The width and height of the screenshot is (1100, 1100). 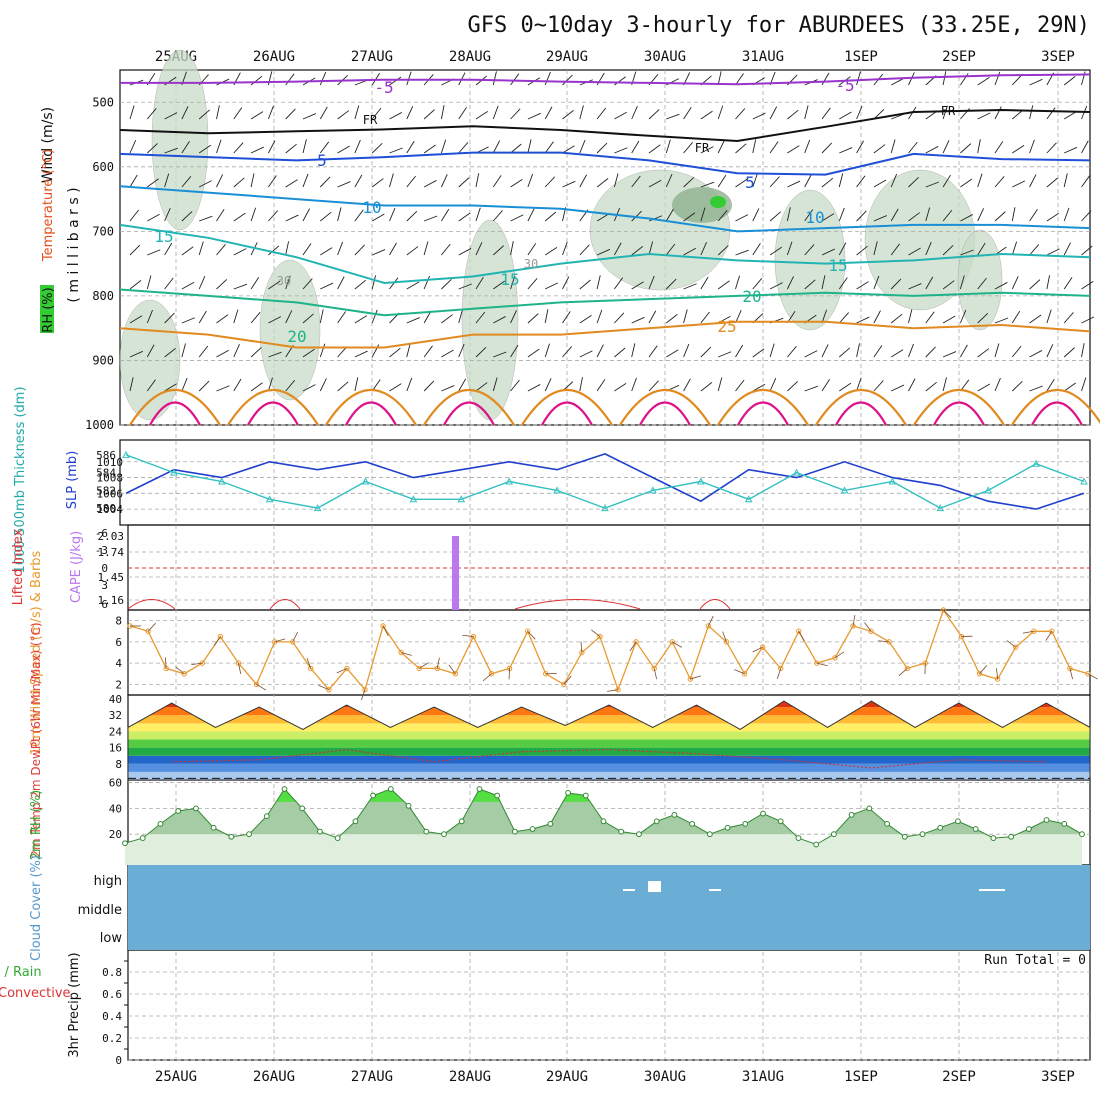 I want to click on cape-bar, so click(x=456, y=573).